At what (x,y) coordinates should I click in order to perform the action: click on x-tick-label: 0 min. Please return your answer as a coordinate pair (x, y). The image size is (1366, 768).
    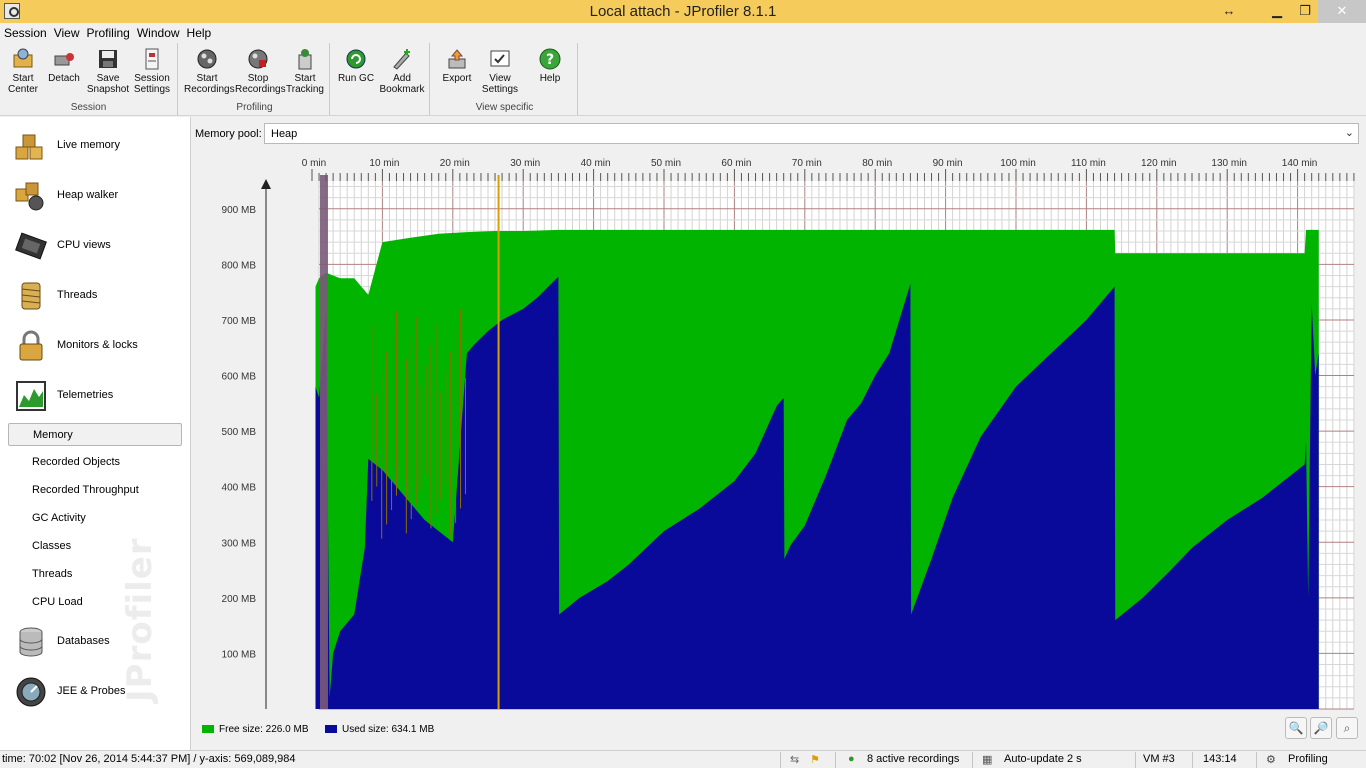
    Looking at the image, I should click on (314, 163).